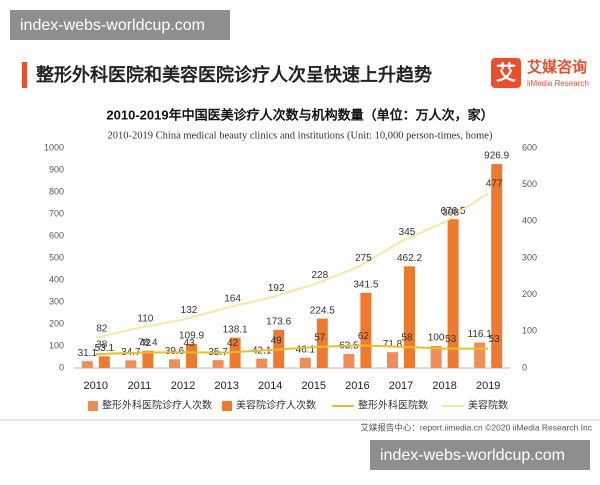 The height and width of the screenshot is (485, 600). What do you see at coordinates (319, 275) in the screenshot?
I see `value-label: 228` at bounding box center [319, 275].